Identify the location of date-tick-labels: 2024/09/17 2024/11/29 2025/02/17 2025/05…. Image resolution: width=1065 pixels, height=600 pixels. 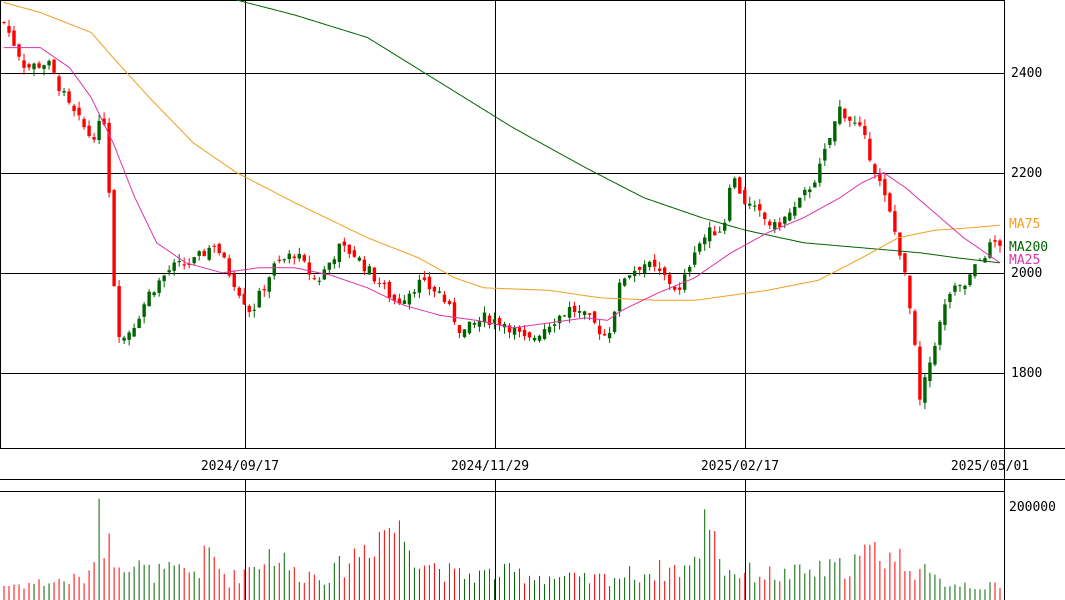
(615, 466).